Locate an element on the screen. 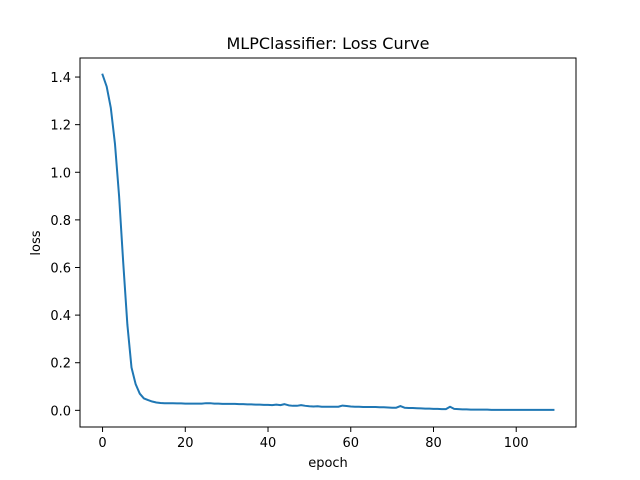  x-tick-label: 40 is located at coordinates (268, 443).